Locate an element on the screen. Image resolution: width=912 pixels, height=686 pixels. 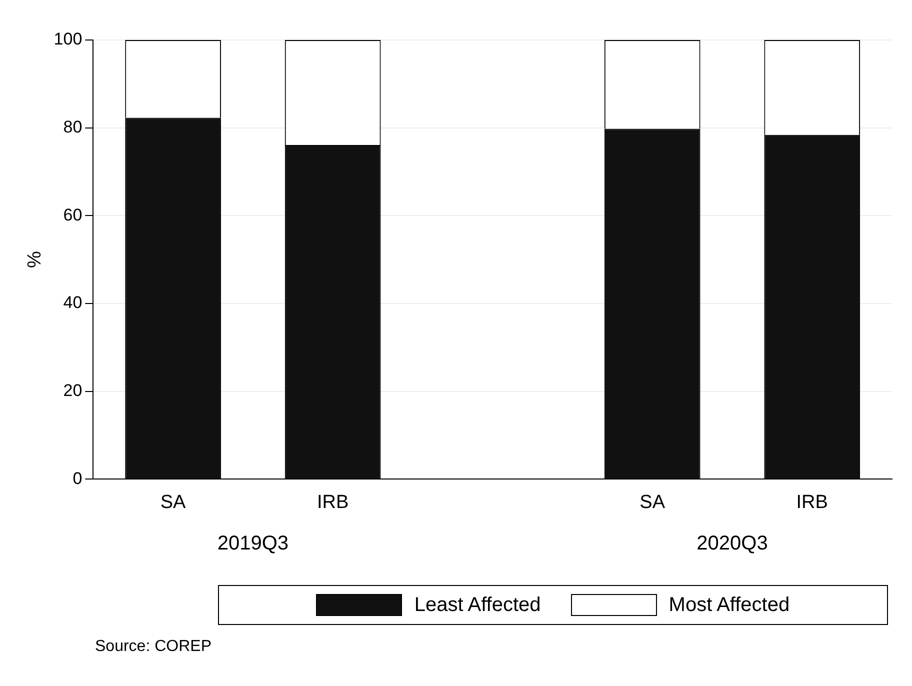
text: 2020Q3 is located at coordinates (732, 543).